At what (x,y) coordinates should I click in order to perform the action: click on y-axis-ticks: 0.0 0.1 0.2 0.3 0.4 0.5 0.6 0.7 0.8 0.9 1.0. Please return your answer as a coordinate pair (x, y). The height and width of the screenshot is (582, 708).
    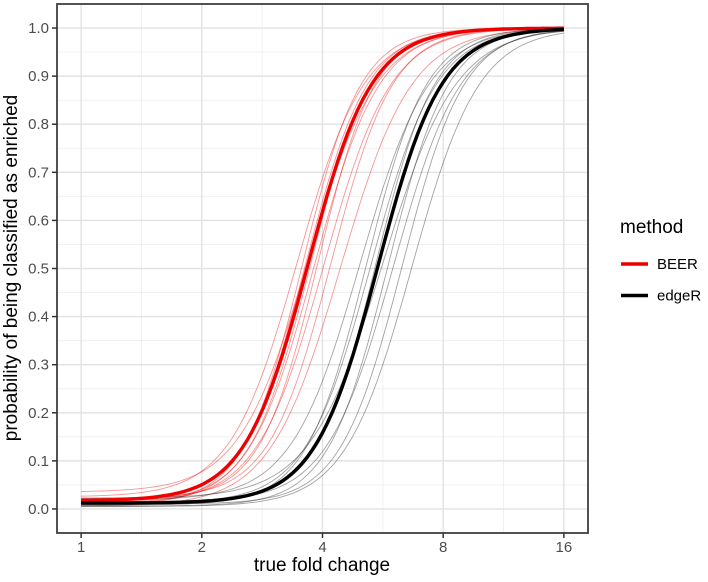
    Looking at the image, I should click on (42, 269).